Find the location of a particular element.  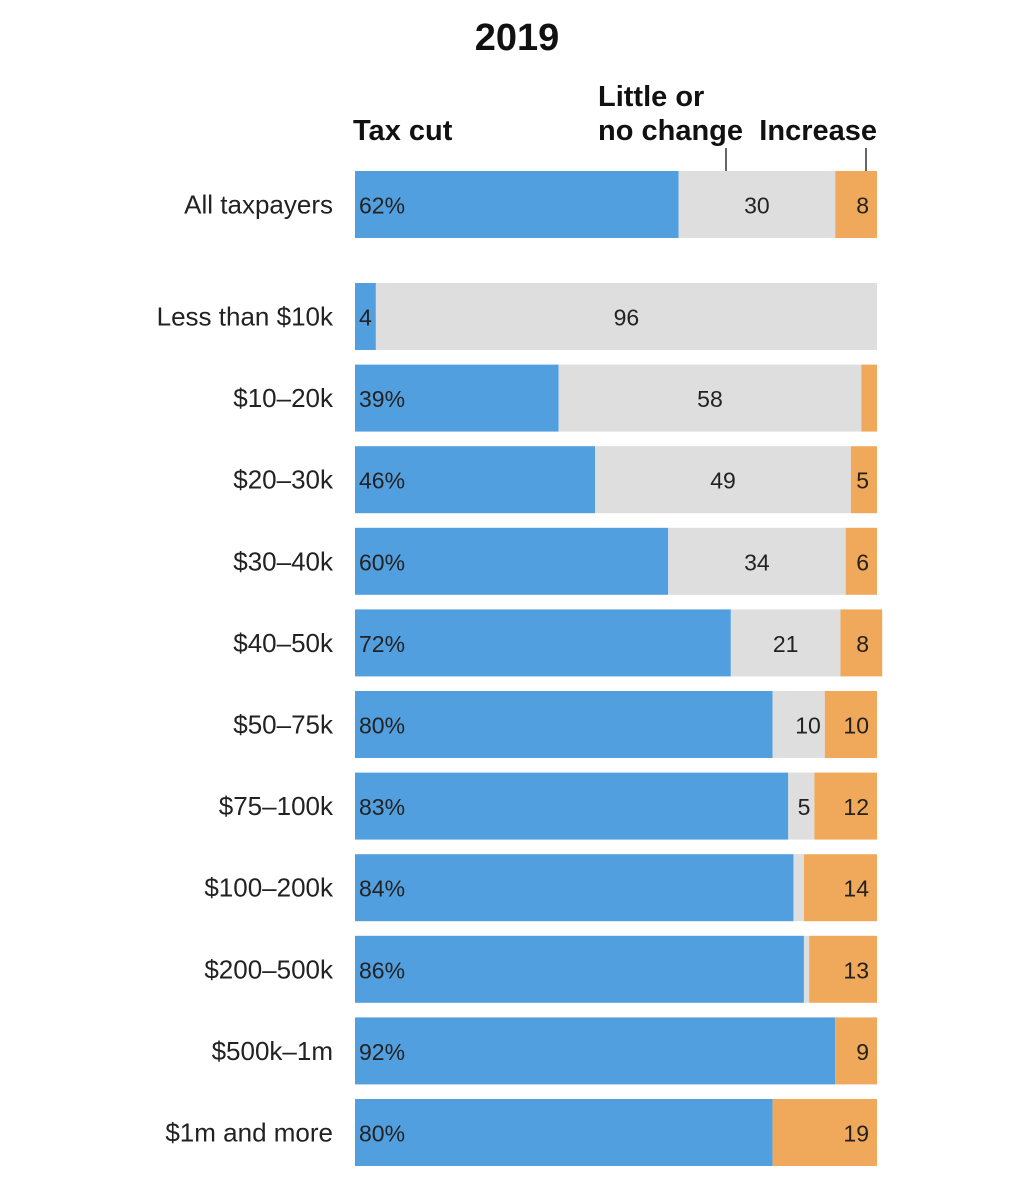

data-label: 4 is located at coordinates (365, 318).